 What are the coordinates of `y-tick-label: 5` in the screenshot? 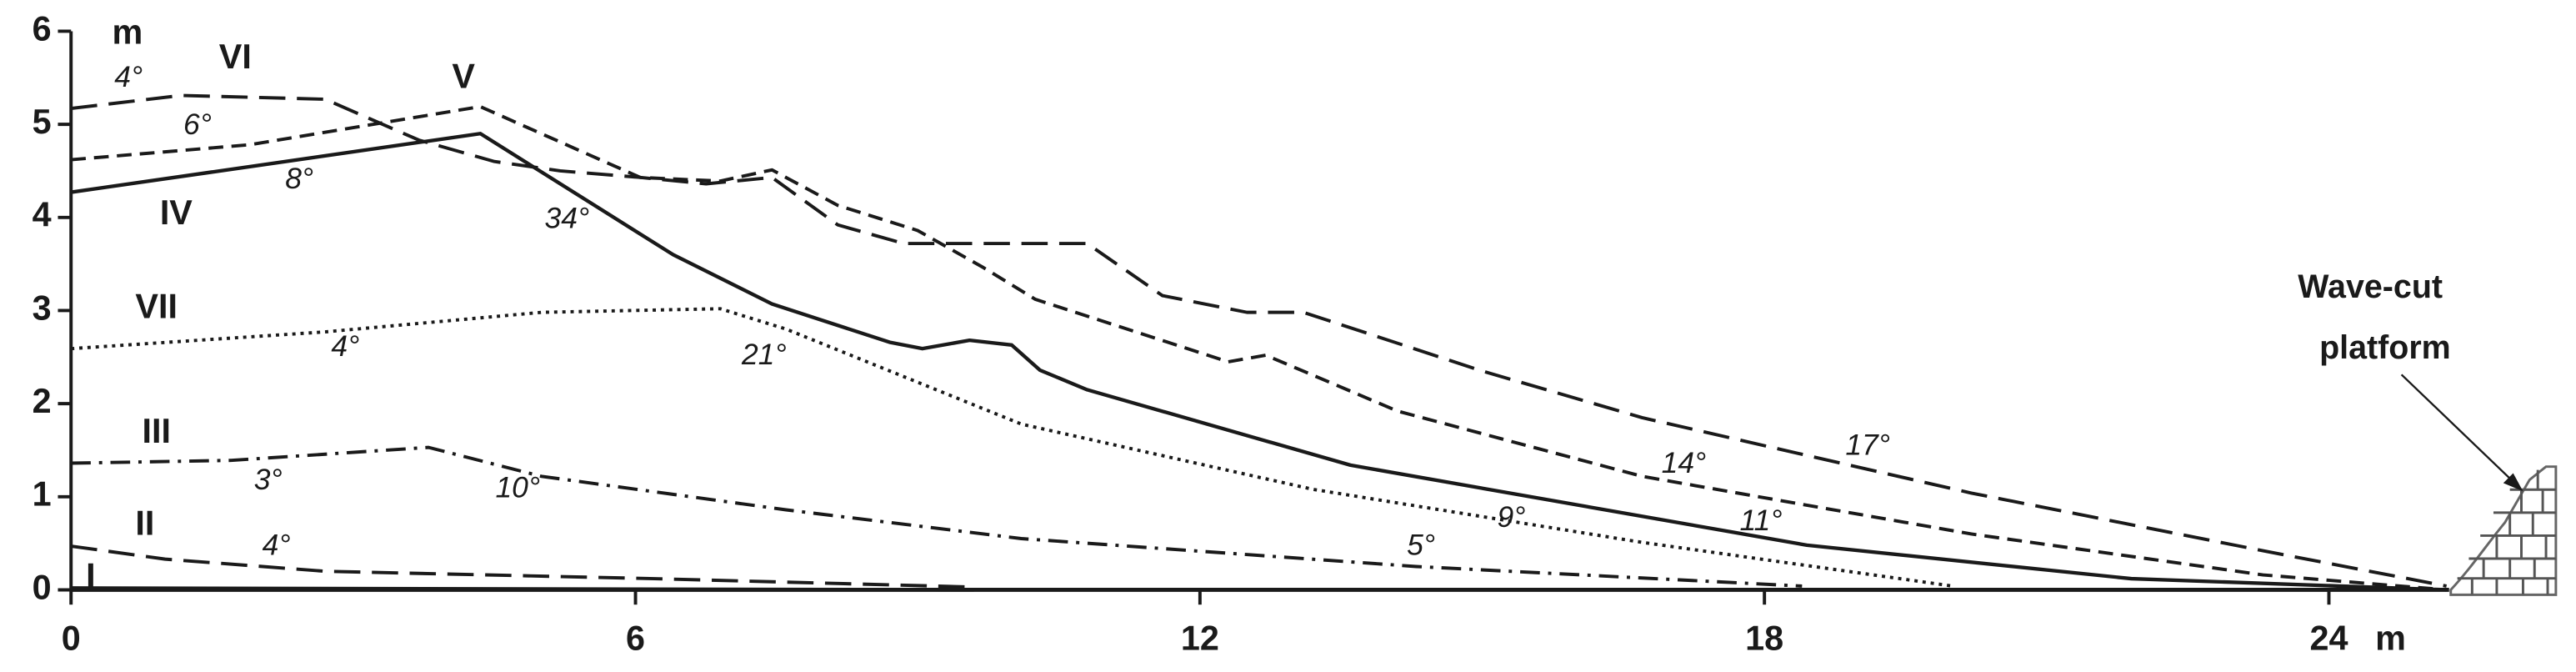 It's located at (42, 122).